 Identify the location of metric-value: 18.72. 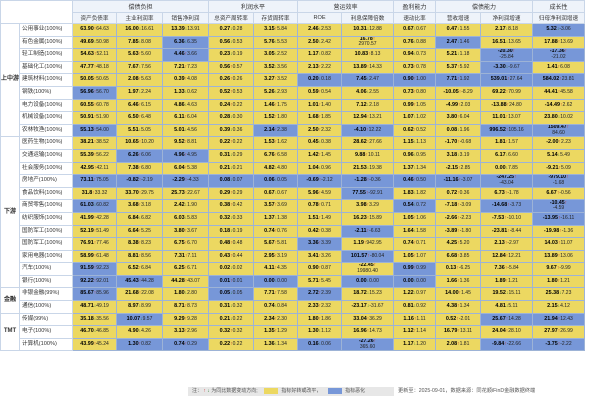
(360, 293).